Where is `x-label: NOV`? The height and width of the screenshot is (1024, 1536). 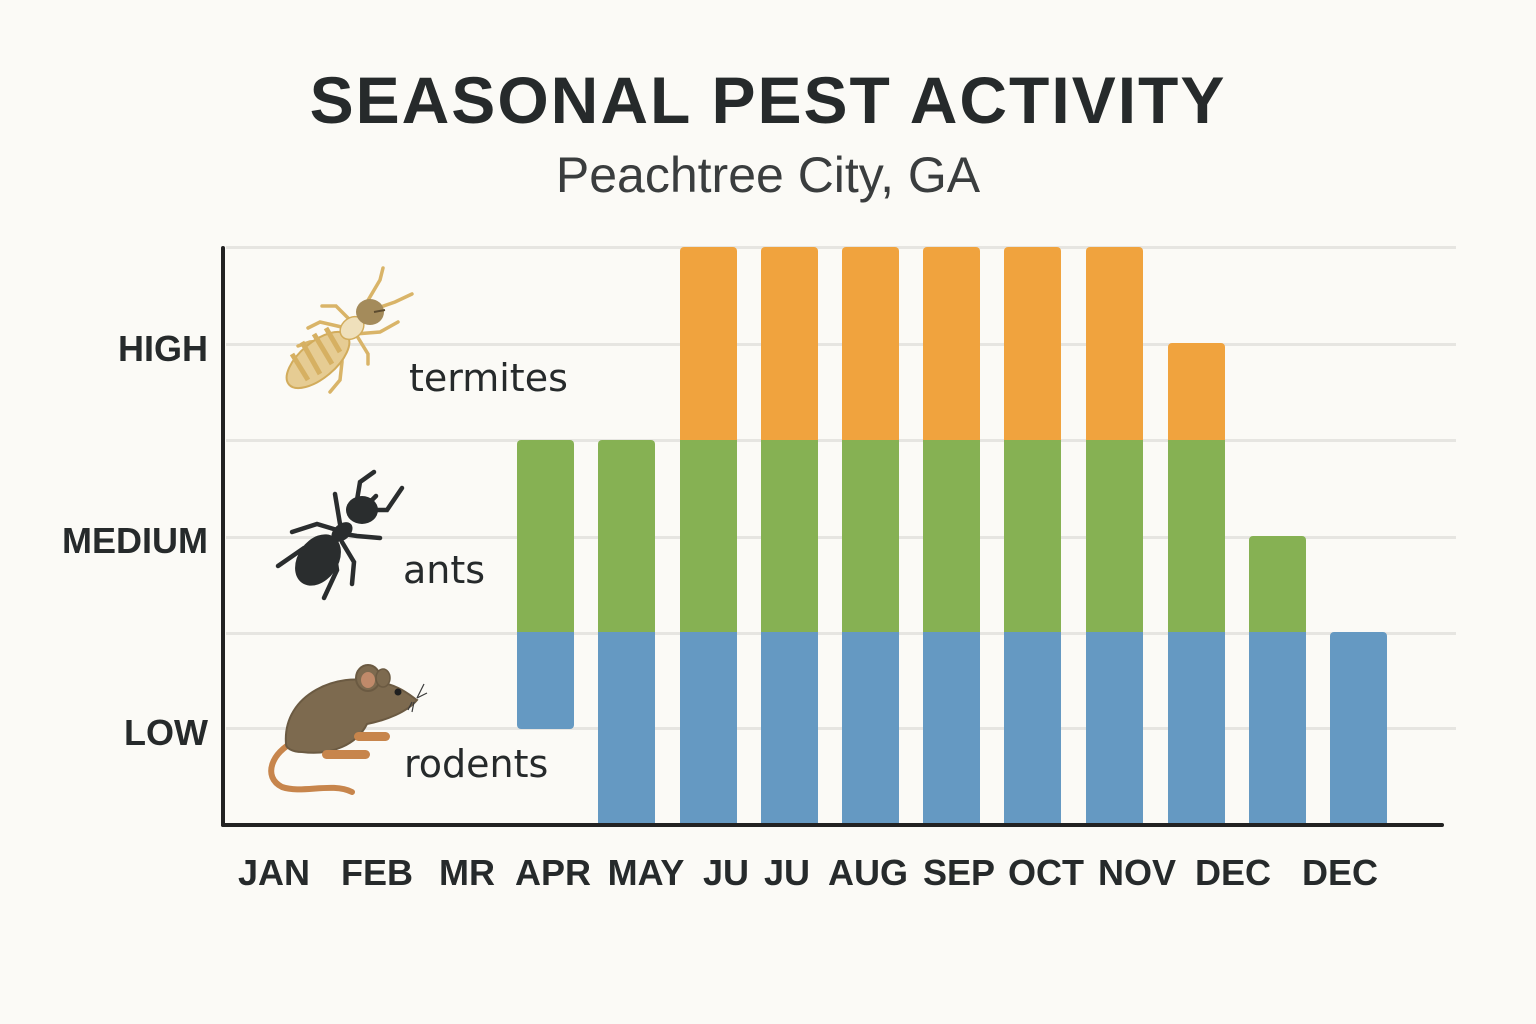 x-label: NOV is located at coordinates (1137, 872).